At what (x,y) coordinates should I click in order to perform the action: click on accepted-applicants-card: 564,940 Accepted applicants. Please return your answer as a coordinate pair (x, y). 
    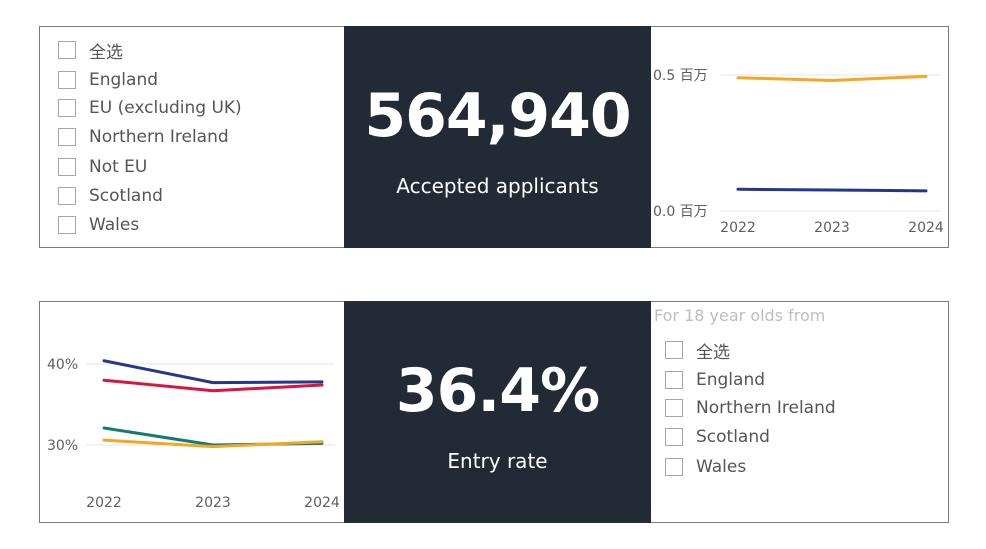
    Looking at the image, I should click on (497, 137).